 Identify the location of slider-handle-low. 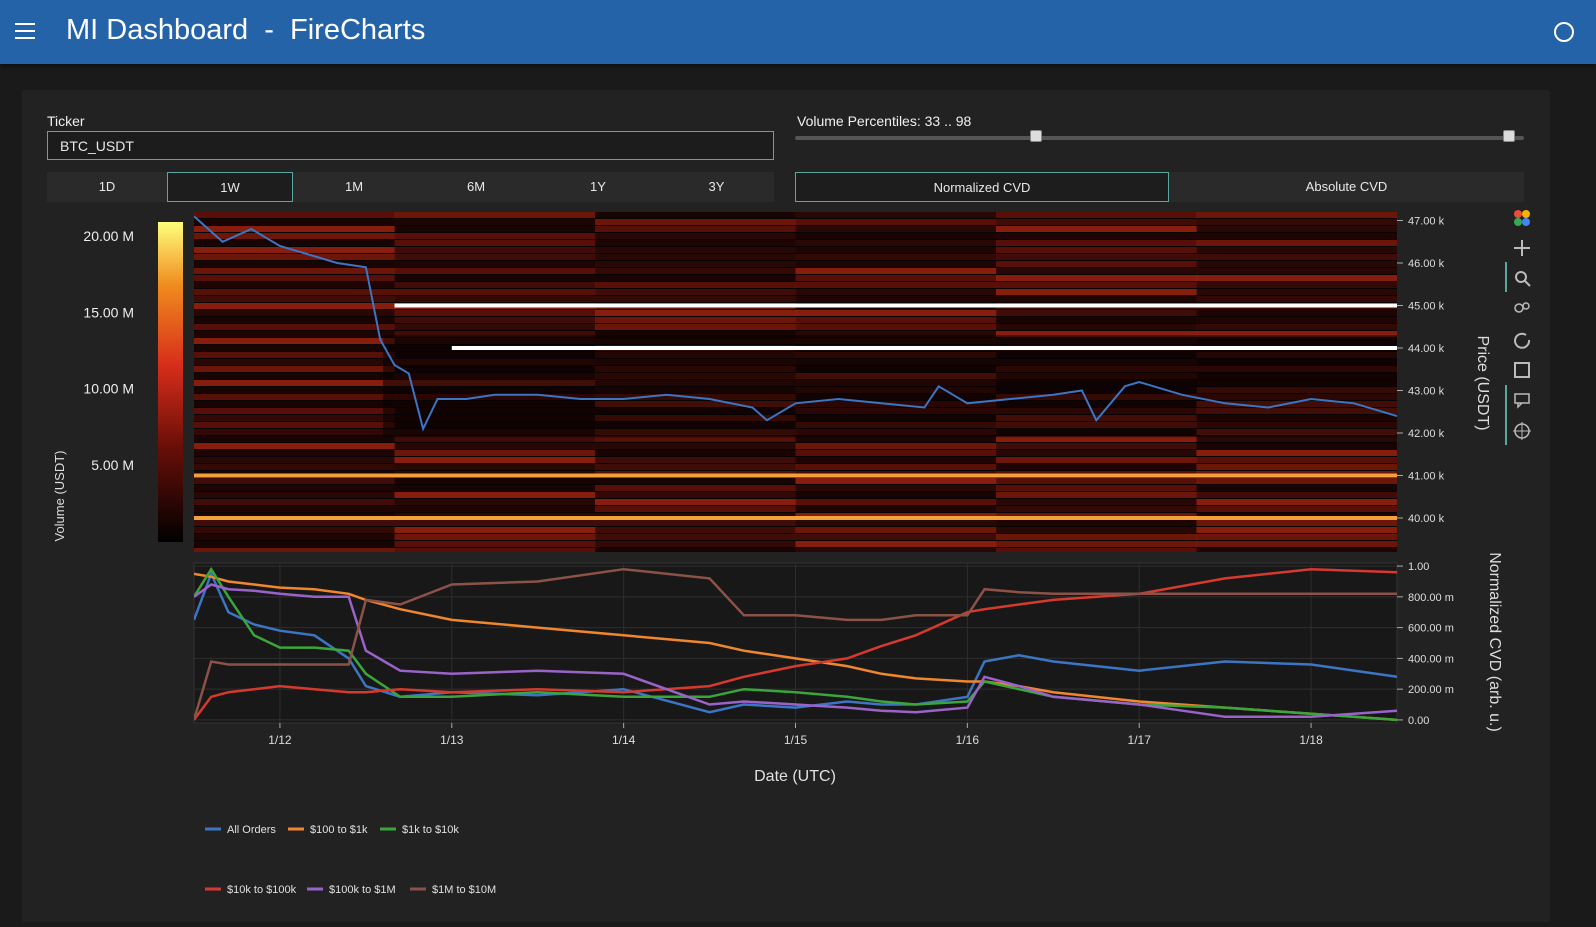
(1035, 136).